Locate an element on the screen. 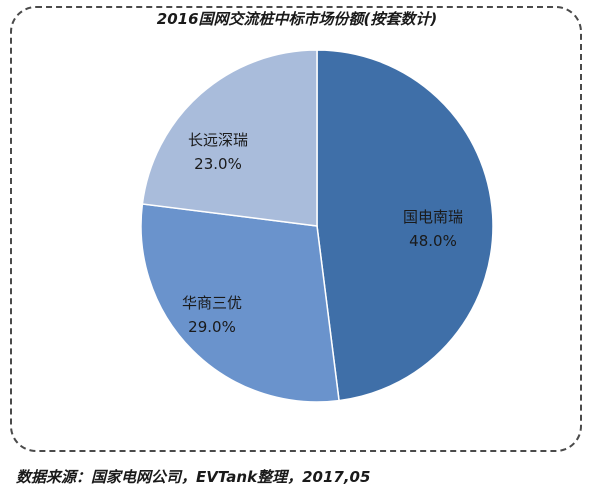 This screenshot has height=502, width=594. source-note: 数据来源：国家电网公司，EVTank整理，2017,05 is located at coordinates (193, 477).